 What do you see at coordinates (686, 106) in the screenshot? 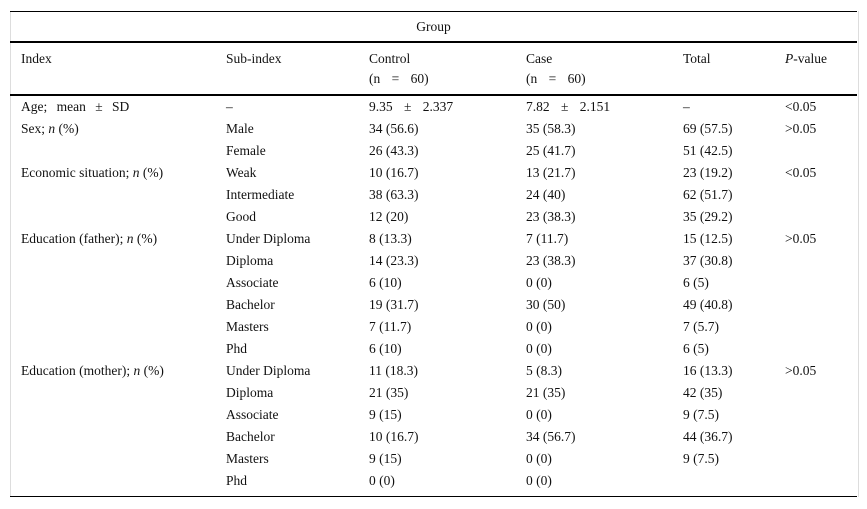
I see `cell-total: –` at bounding box center [686, 106].